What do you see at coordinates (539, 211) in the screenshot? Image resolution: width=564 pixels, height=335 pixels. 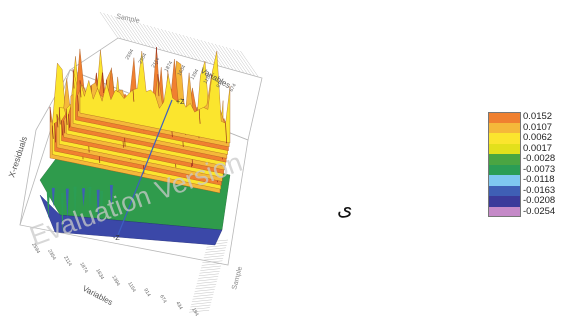 I see `legend-label: -0.0254` at bounding box center [539, 211].